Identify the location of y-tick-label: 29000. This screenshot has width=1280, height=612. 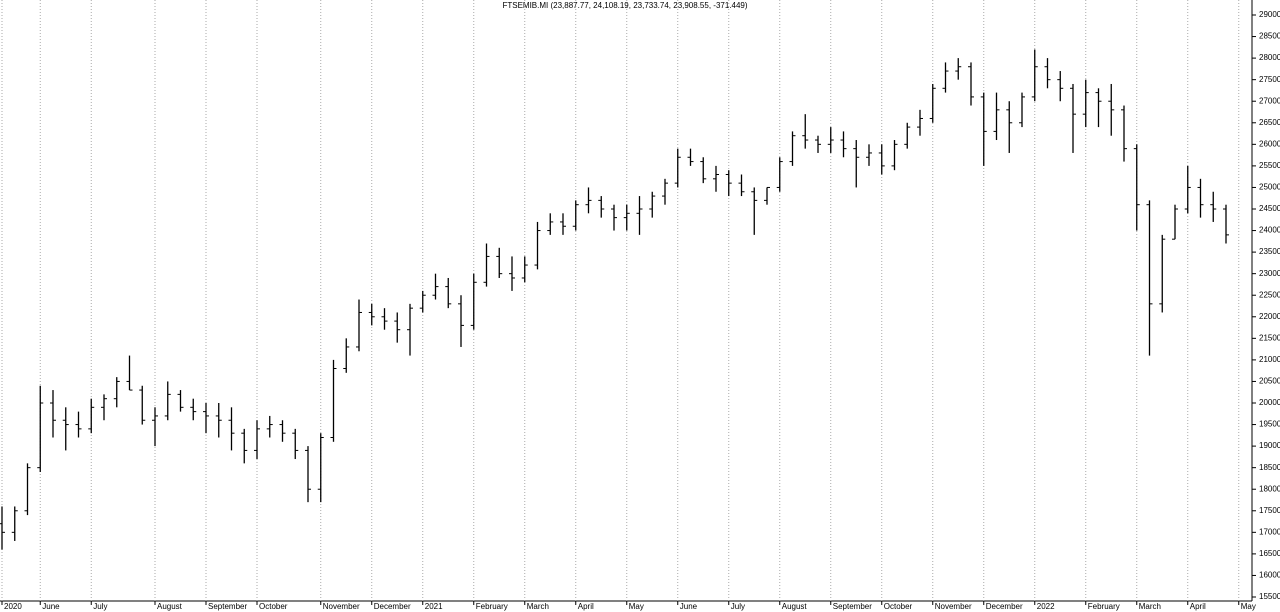
(1269, 14).